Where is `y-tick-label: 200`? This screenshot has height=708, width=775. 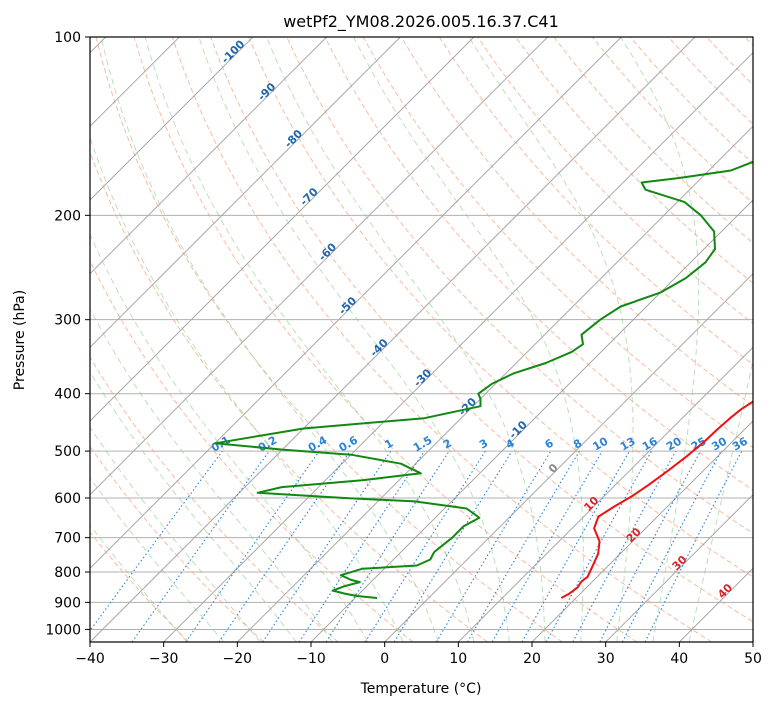
y-tick-label: 200 is located at coordinates (67, 216).